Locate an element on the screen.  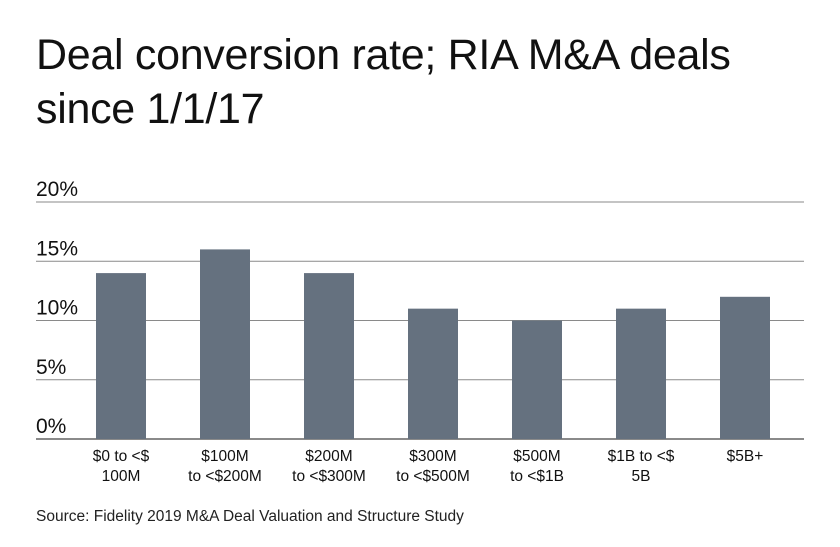
y-tick-label: 0% is located at coordinates (51, 426).